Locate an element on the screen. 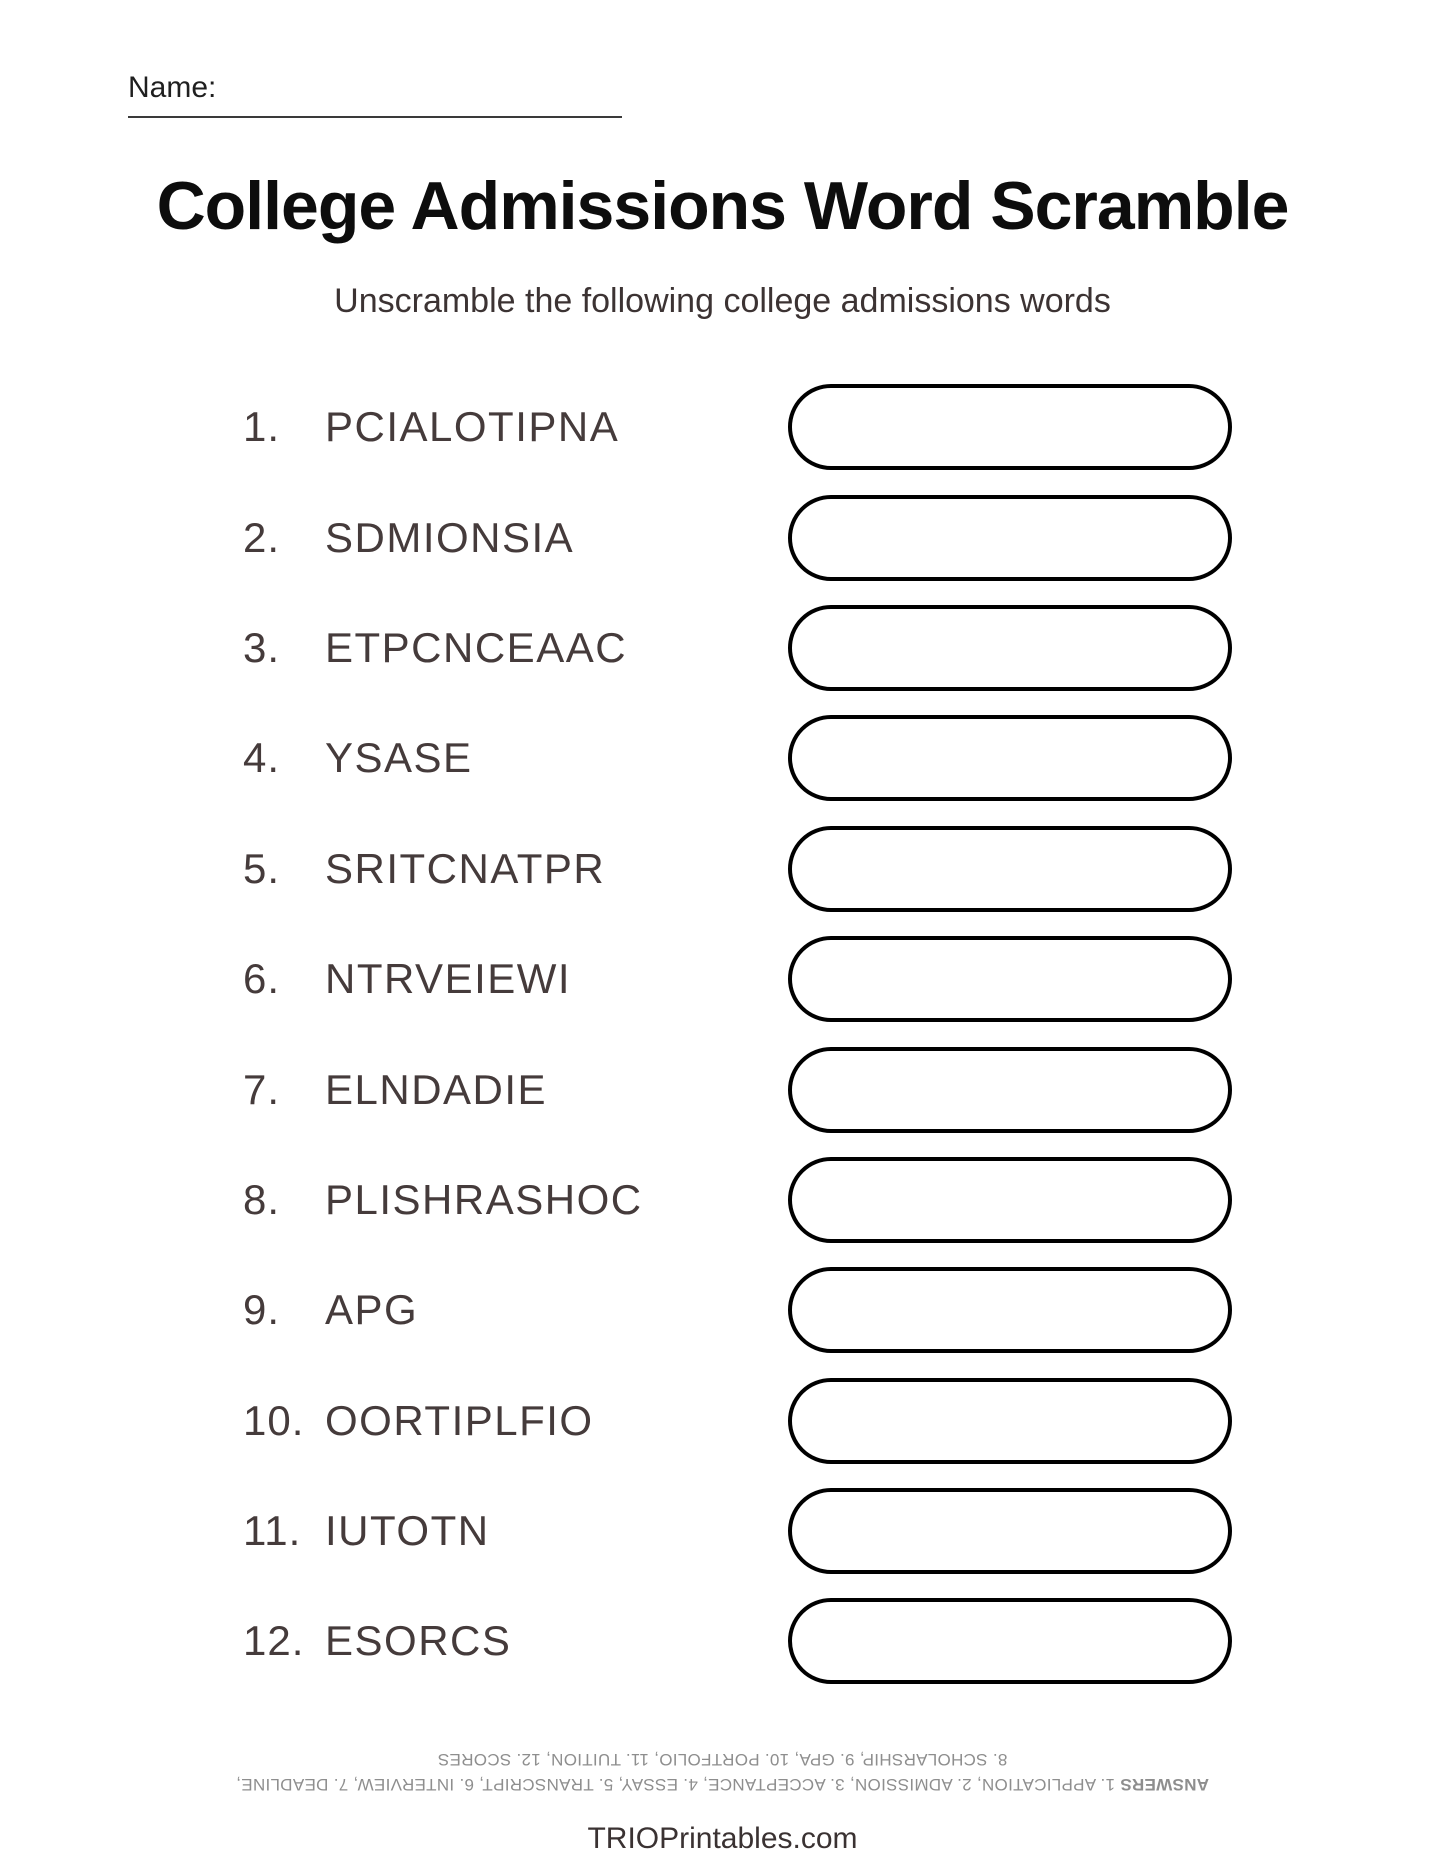  scrambled-word: ETPCNCEAAC is located at coordinates (476, 647).